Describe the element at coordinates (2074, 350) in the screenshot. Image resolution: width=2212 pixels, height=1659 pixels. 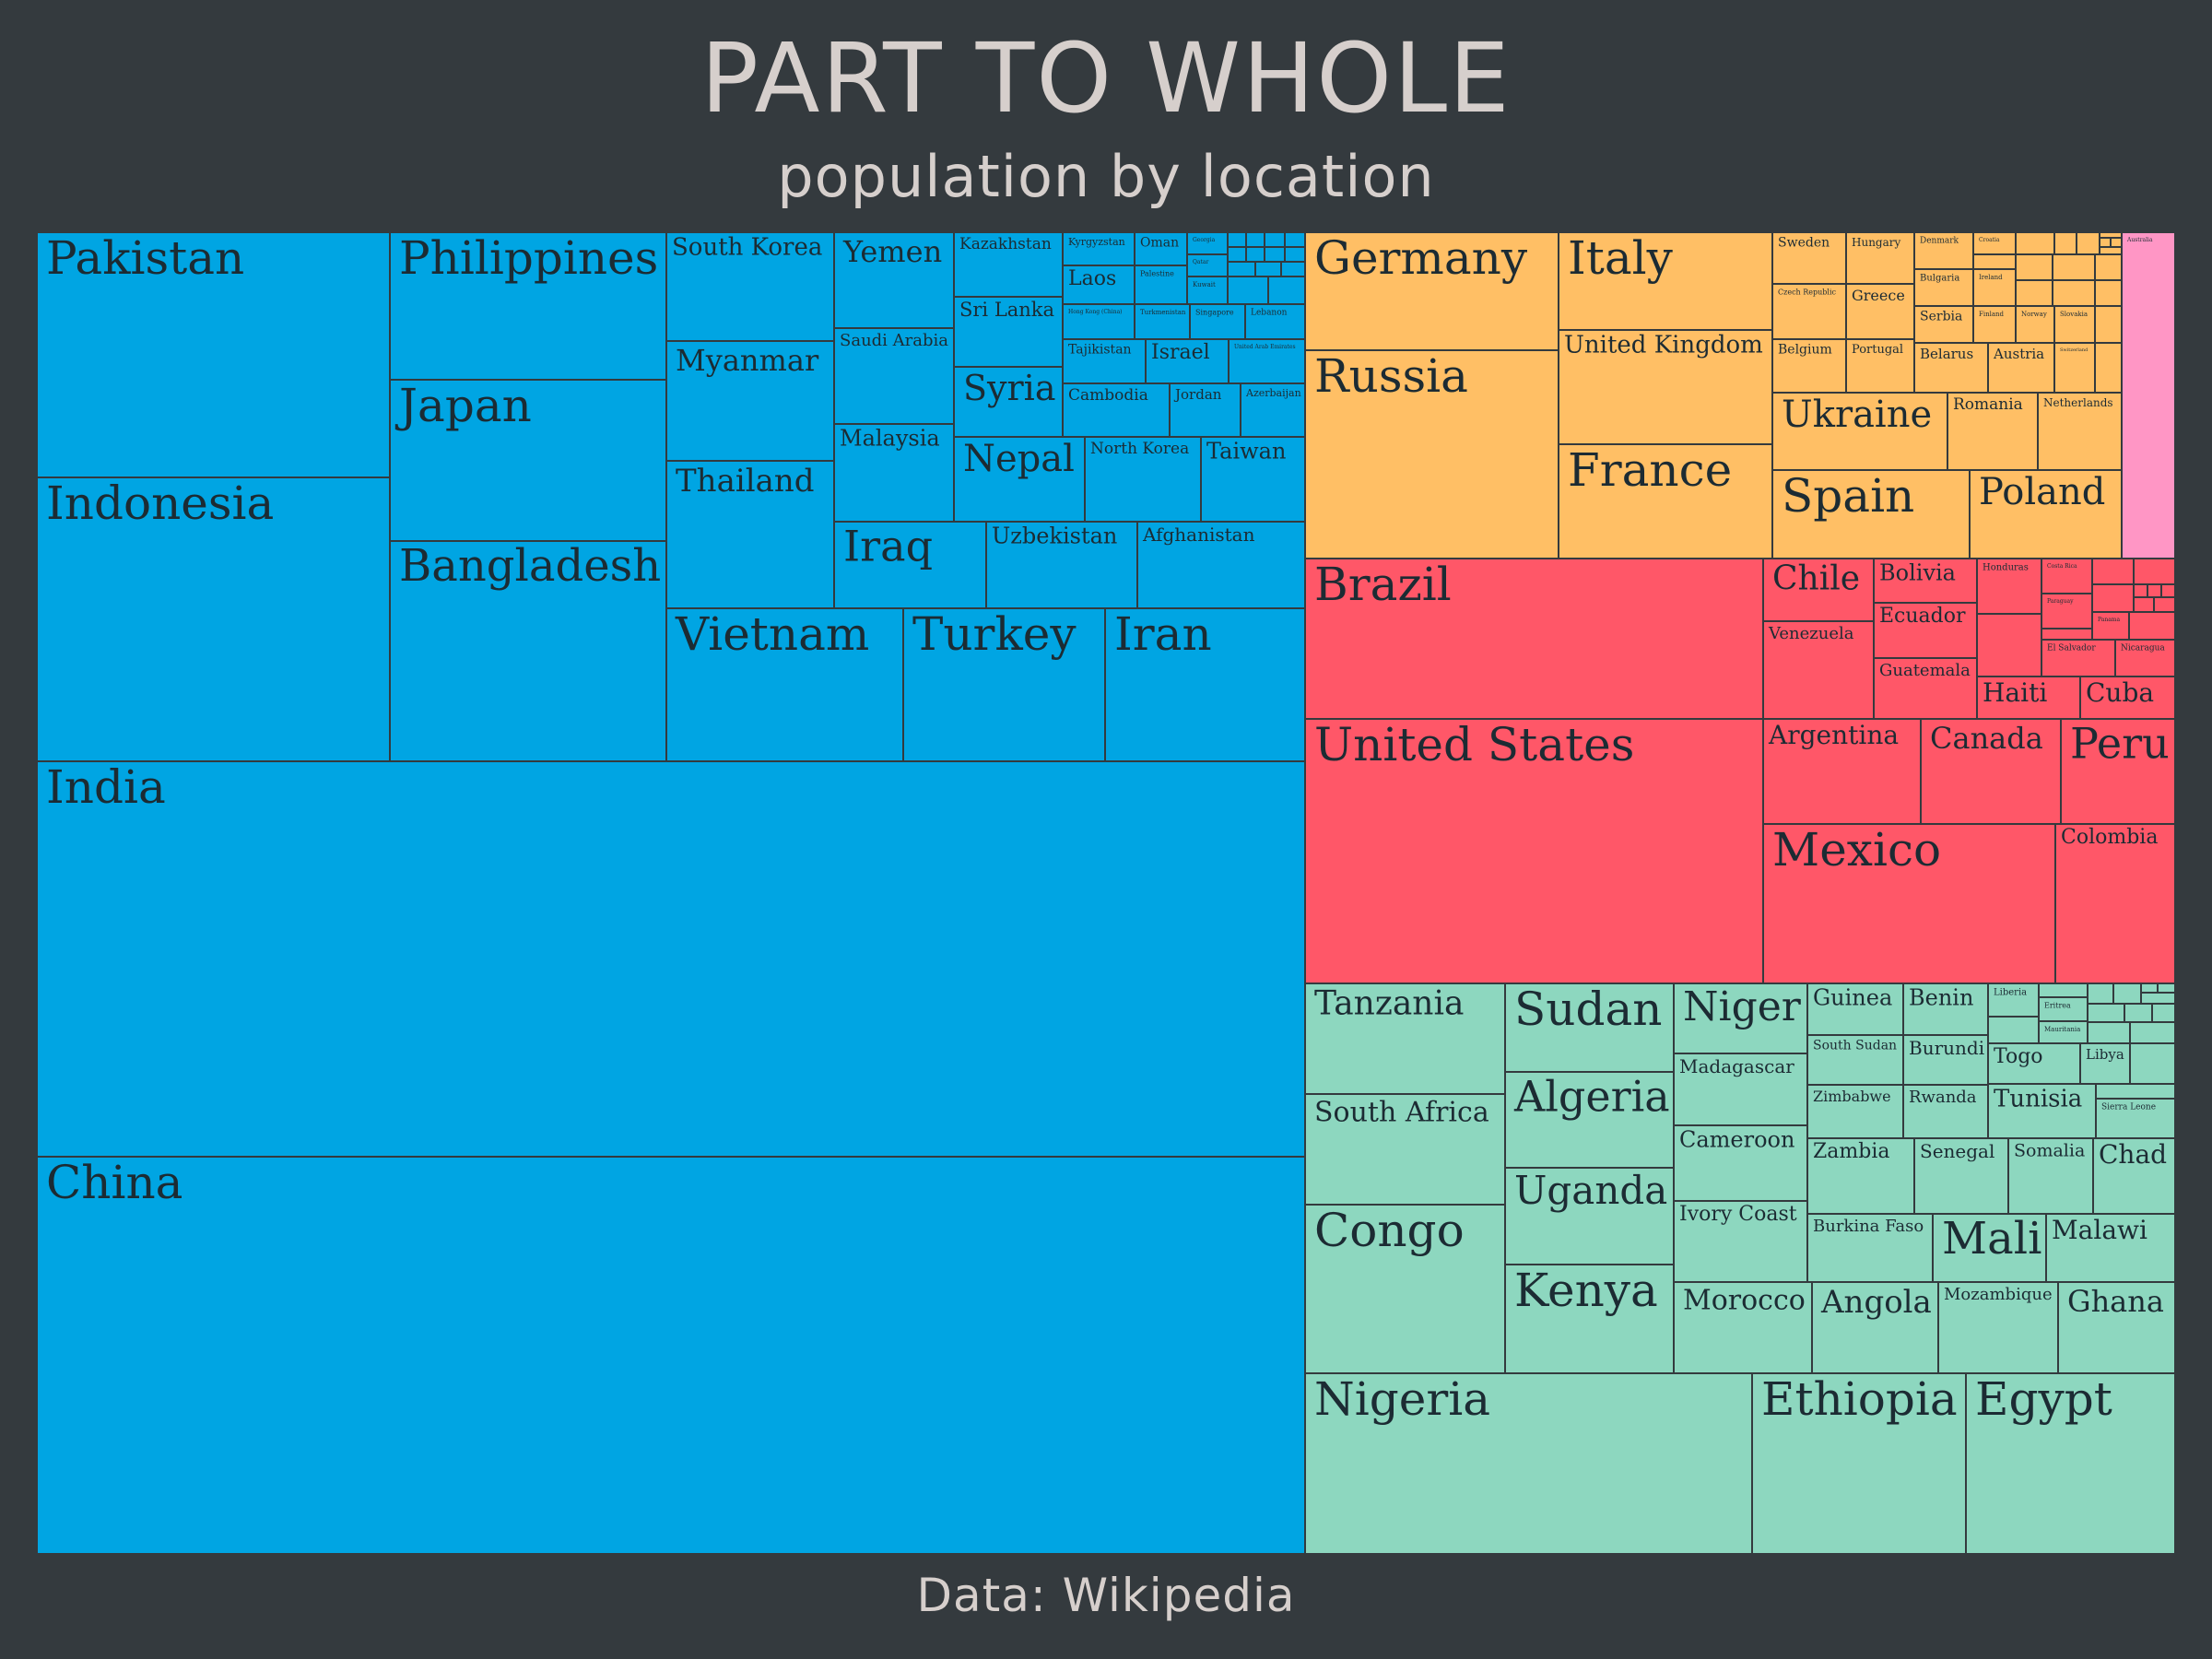
I see `treemap-label-switzerland: Switzerland` at that location.